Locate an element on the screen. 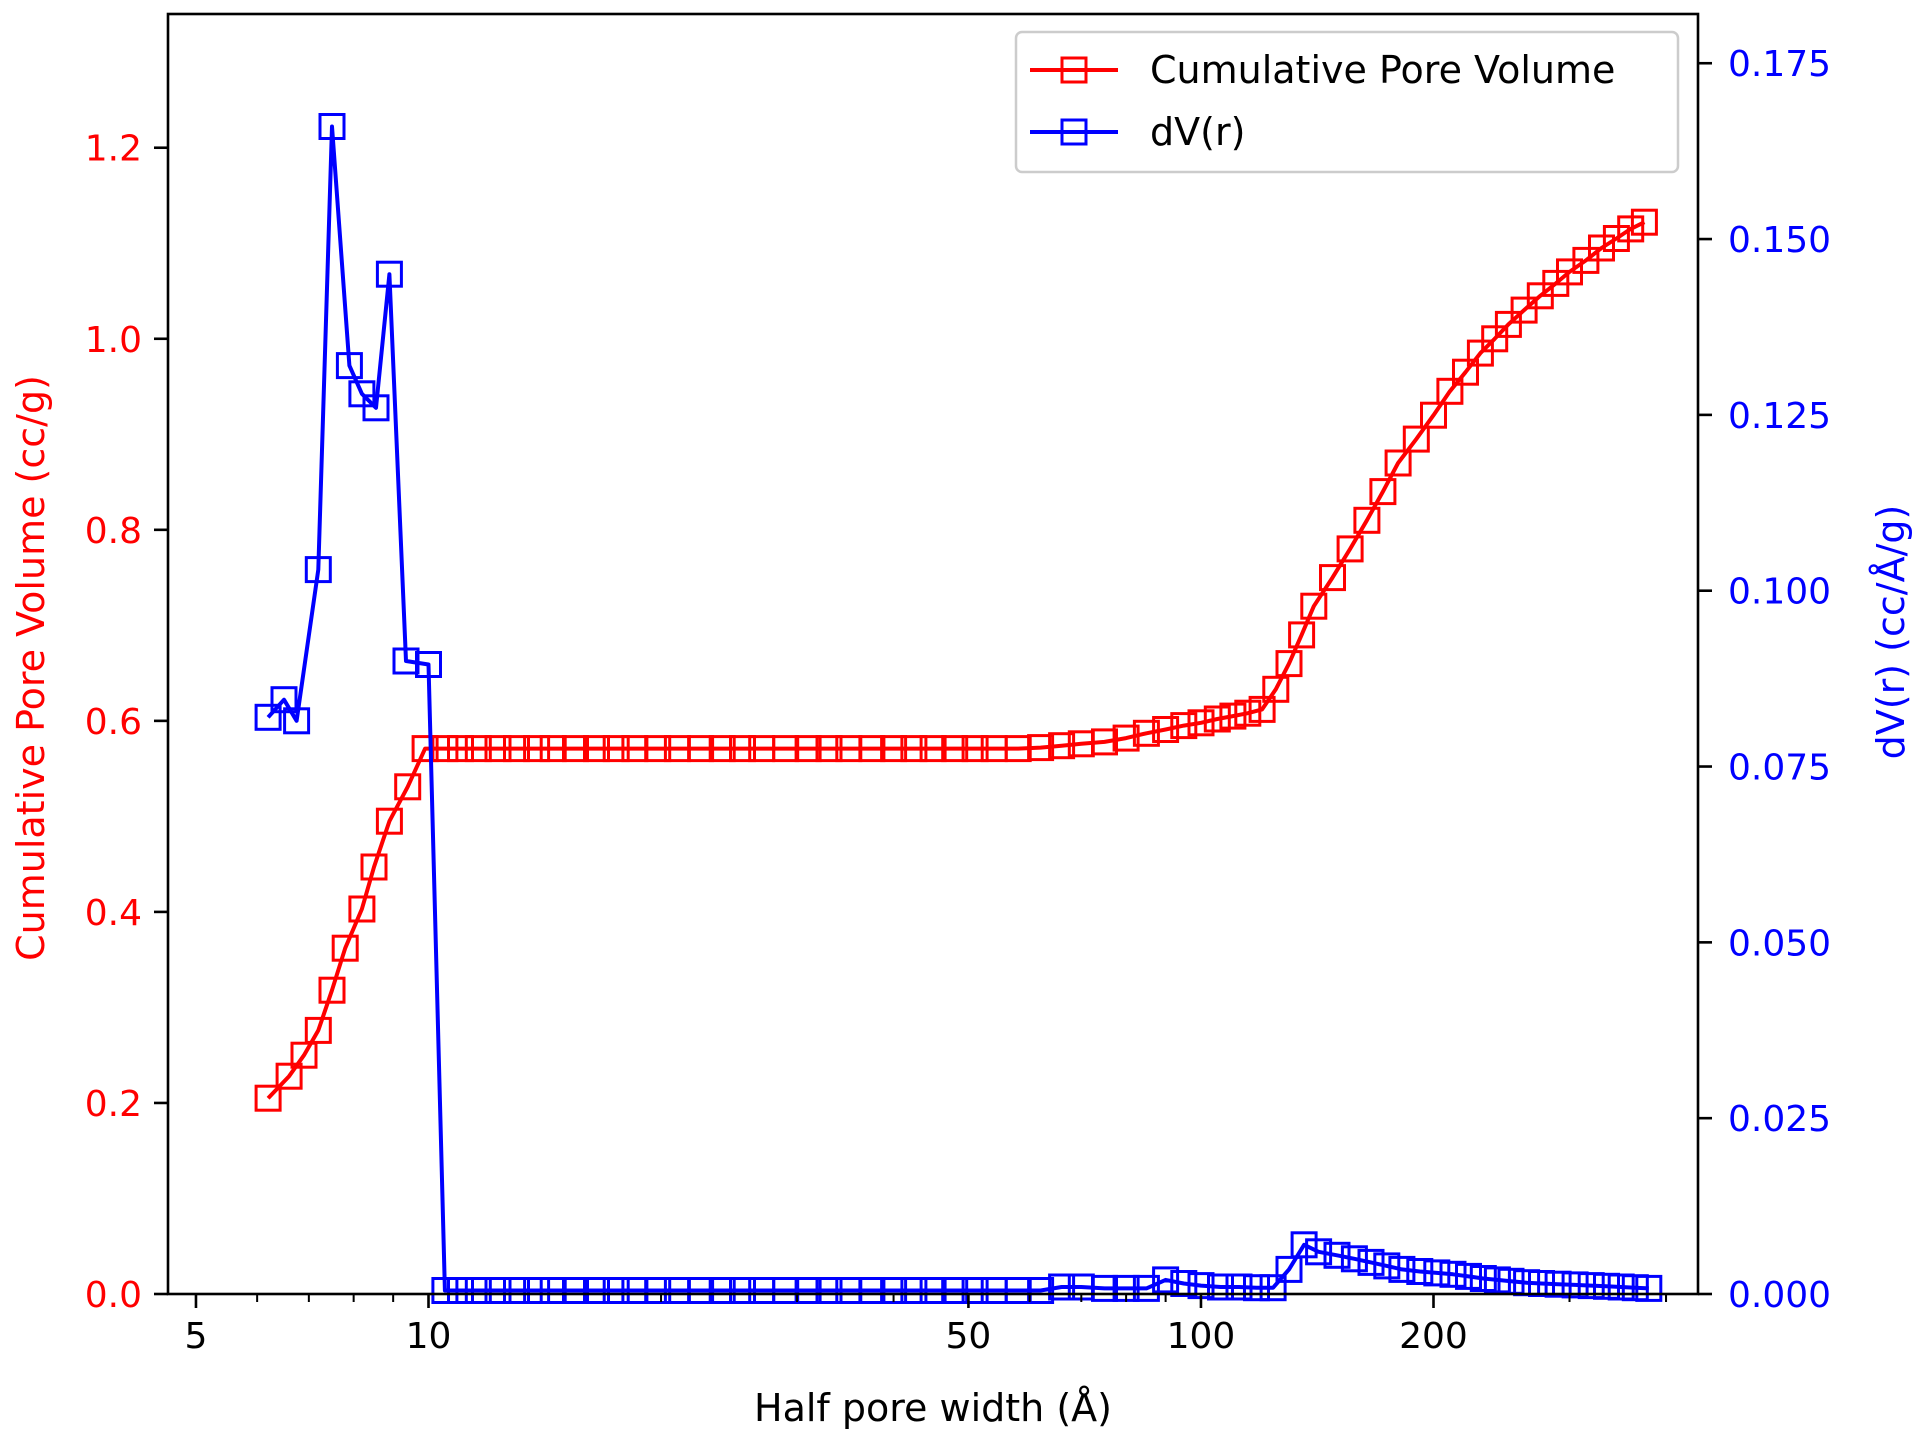  x-tick-label: 200 is located at coordinates (1433, 1336).